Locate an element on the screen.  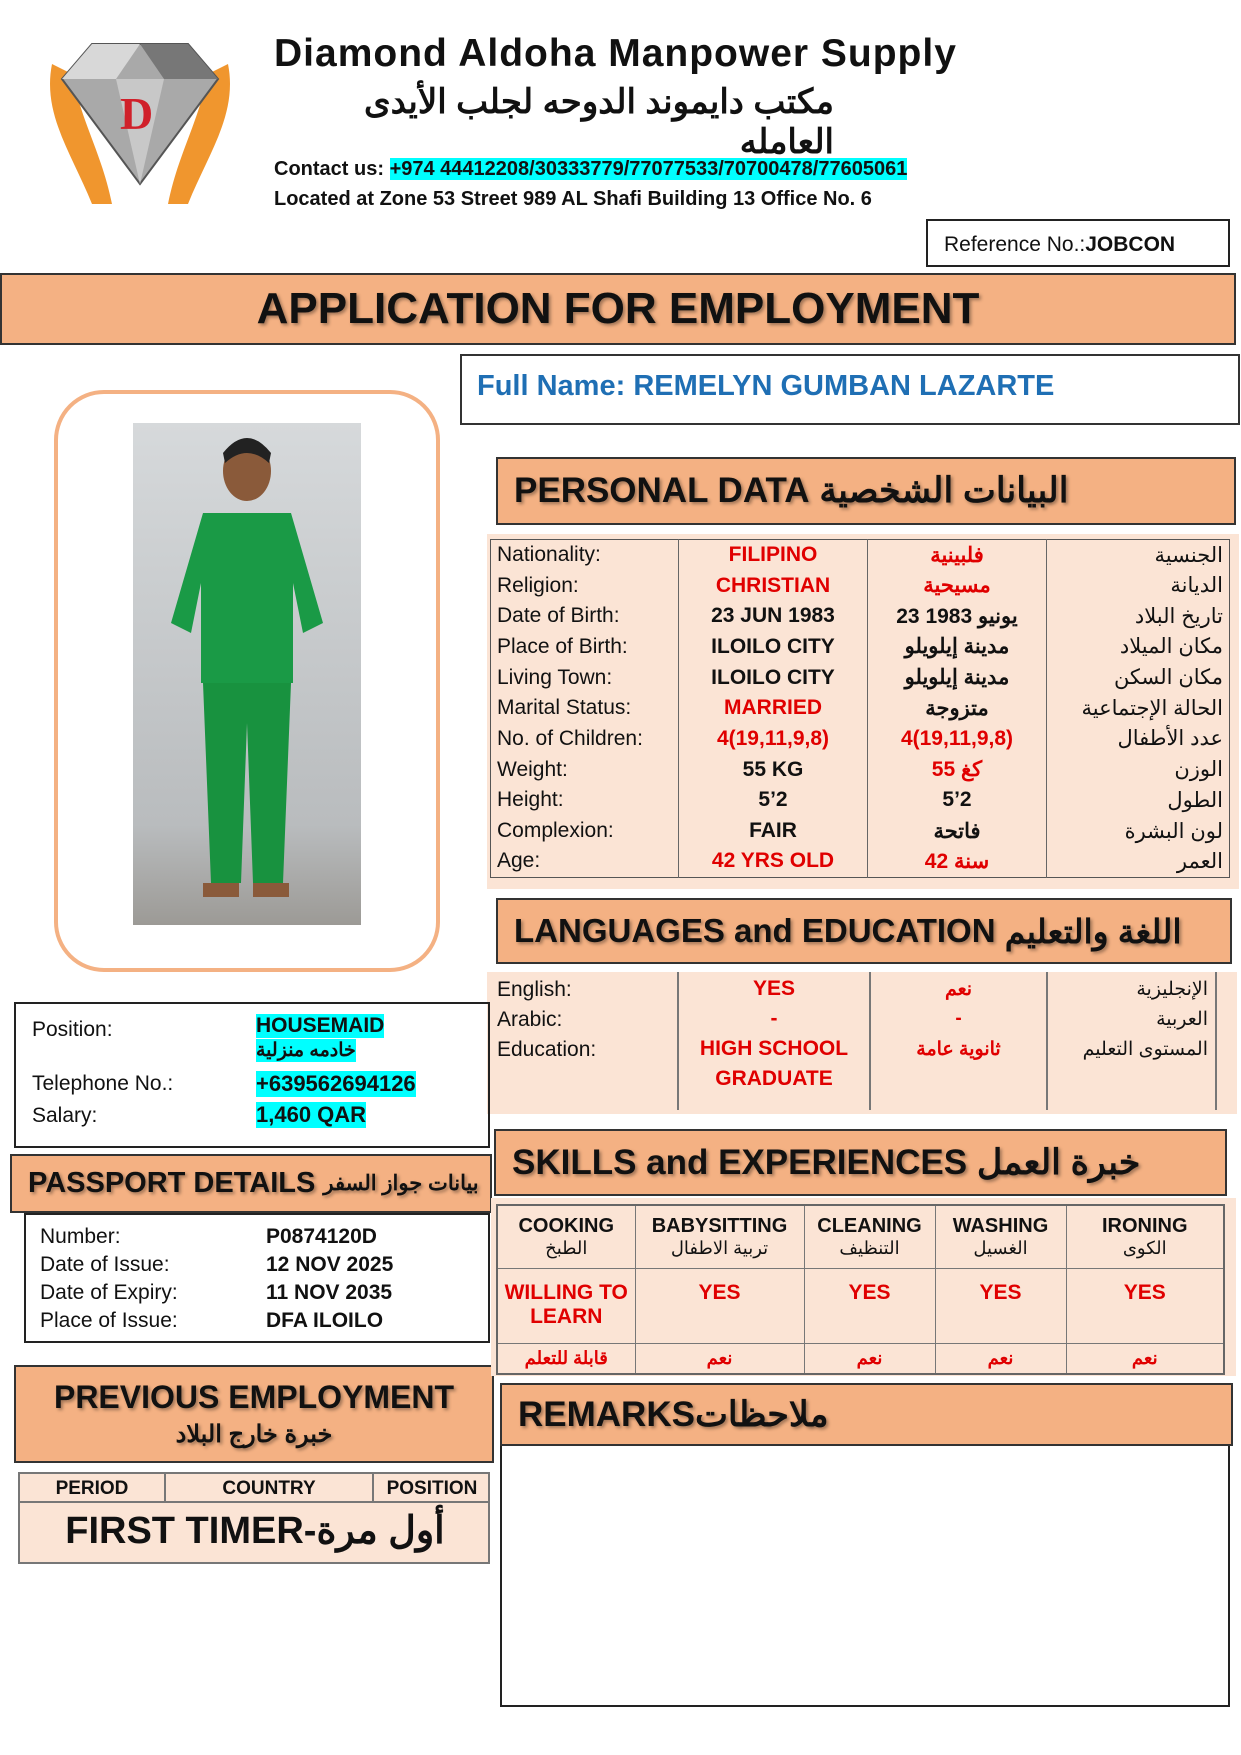
passport-title-ar: بيانات جواز السفر is located at coordinates (401, 1183).